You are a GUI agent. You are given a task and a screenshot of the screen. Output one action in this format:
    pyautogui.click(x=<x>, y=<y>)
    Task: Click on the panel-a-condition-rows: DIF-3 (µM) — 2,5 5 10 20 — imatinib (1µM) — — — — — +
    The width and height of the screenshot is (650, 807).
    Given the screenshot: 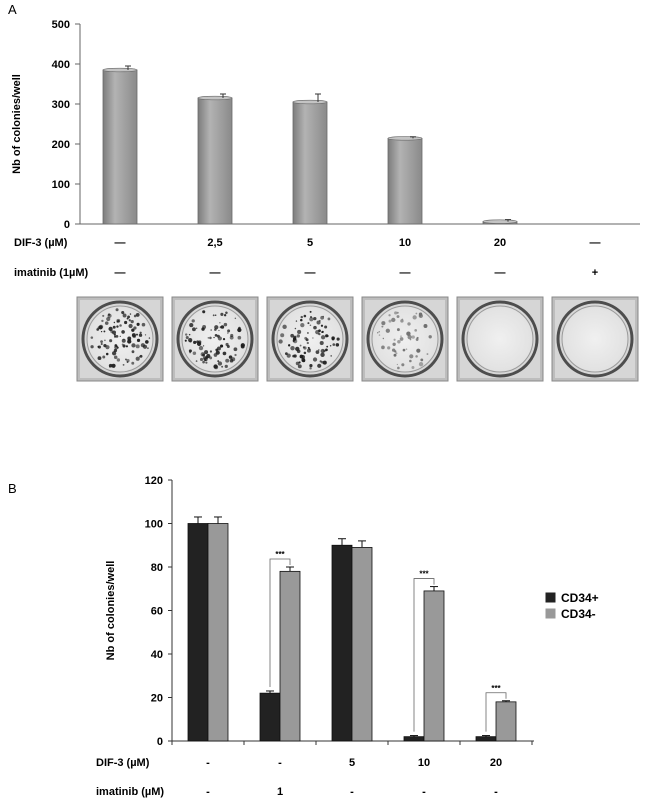 What is the action you would take?
    pyautogui.click(x=307, y=258)
    